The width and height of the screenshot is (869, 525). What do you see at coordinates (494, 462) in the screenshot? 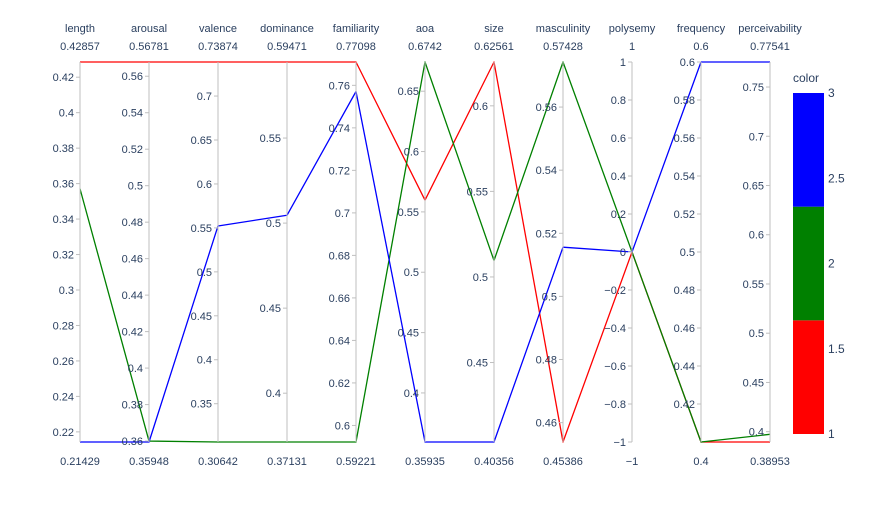
I see `axis-range-min-label: 0.40356` at bounding box center [494, 462].